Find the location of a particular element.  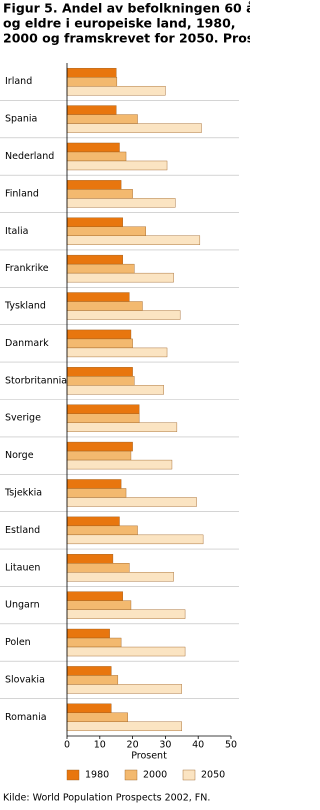

category-label: Litauen is located at coordinates (22, 567).